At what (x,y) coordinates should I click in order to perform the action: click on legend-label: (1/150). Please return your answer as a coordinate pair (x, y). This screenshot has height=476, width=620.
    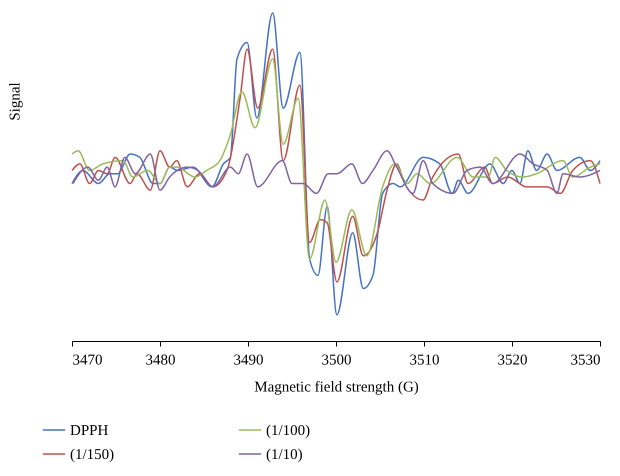
    Looking at the image, I should click on (92, 455).